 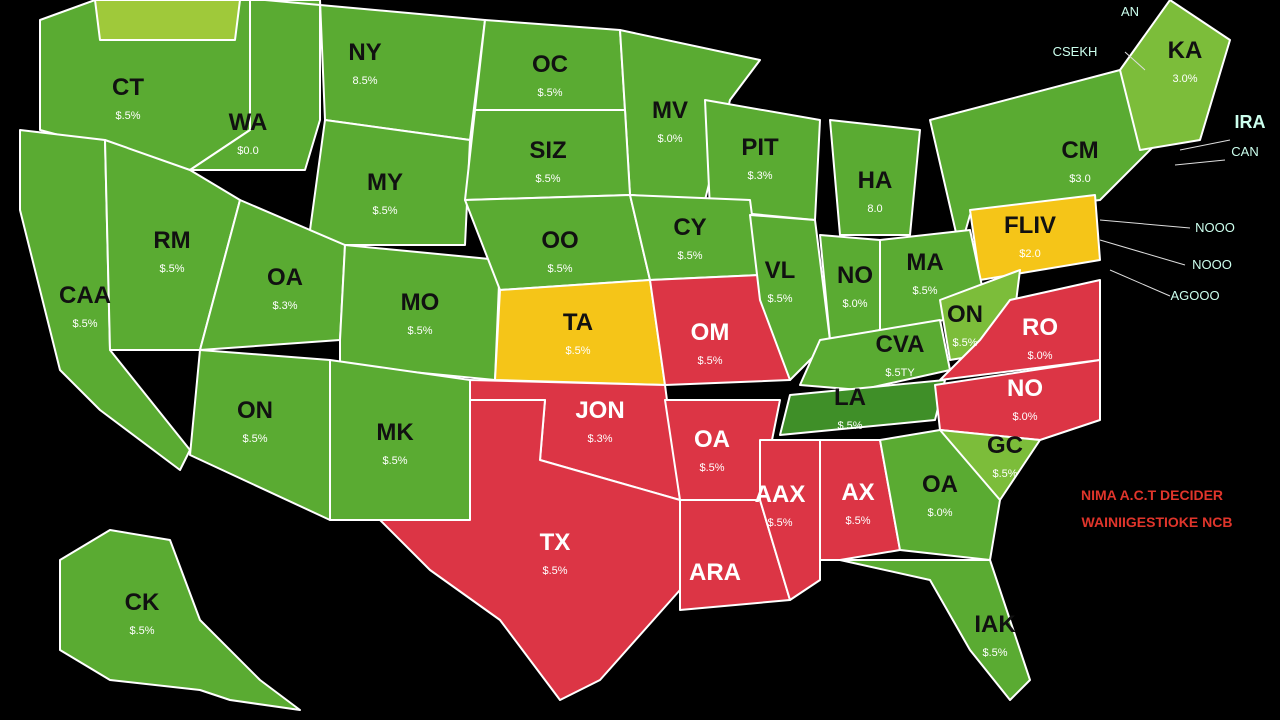 I want to click on region-label: JON, so click(x=599, y=410).